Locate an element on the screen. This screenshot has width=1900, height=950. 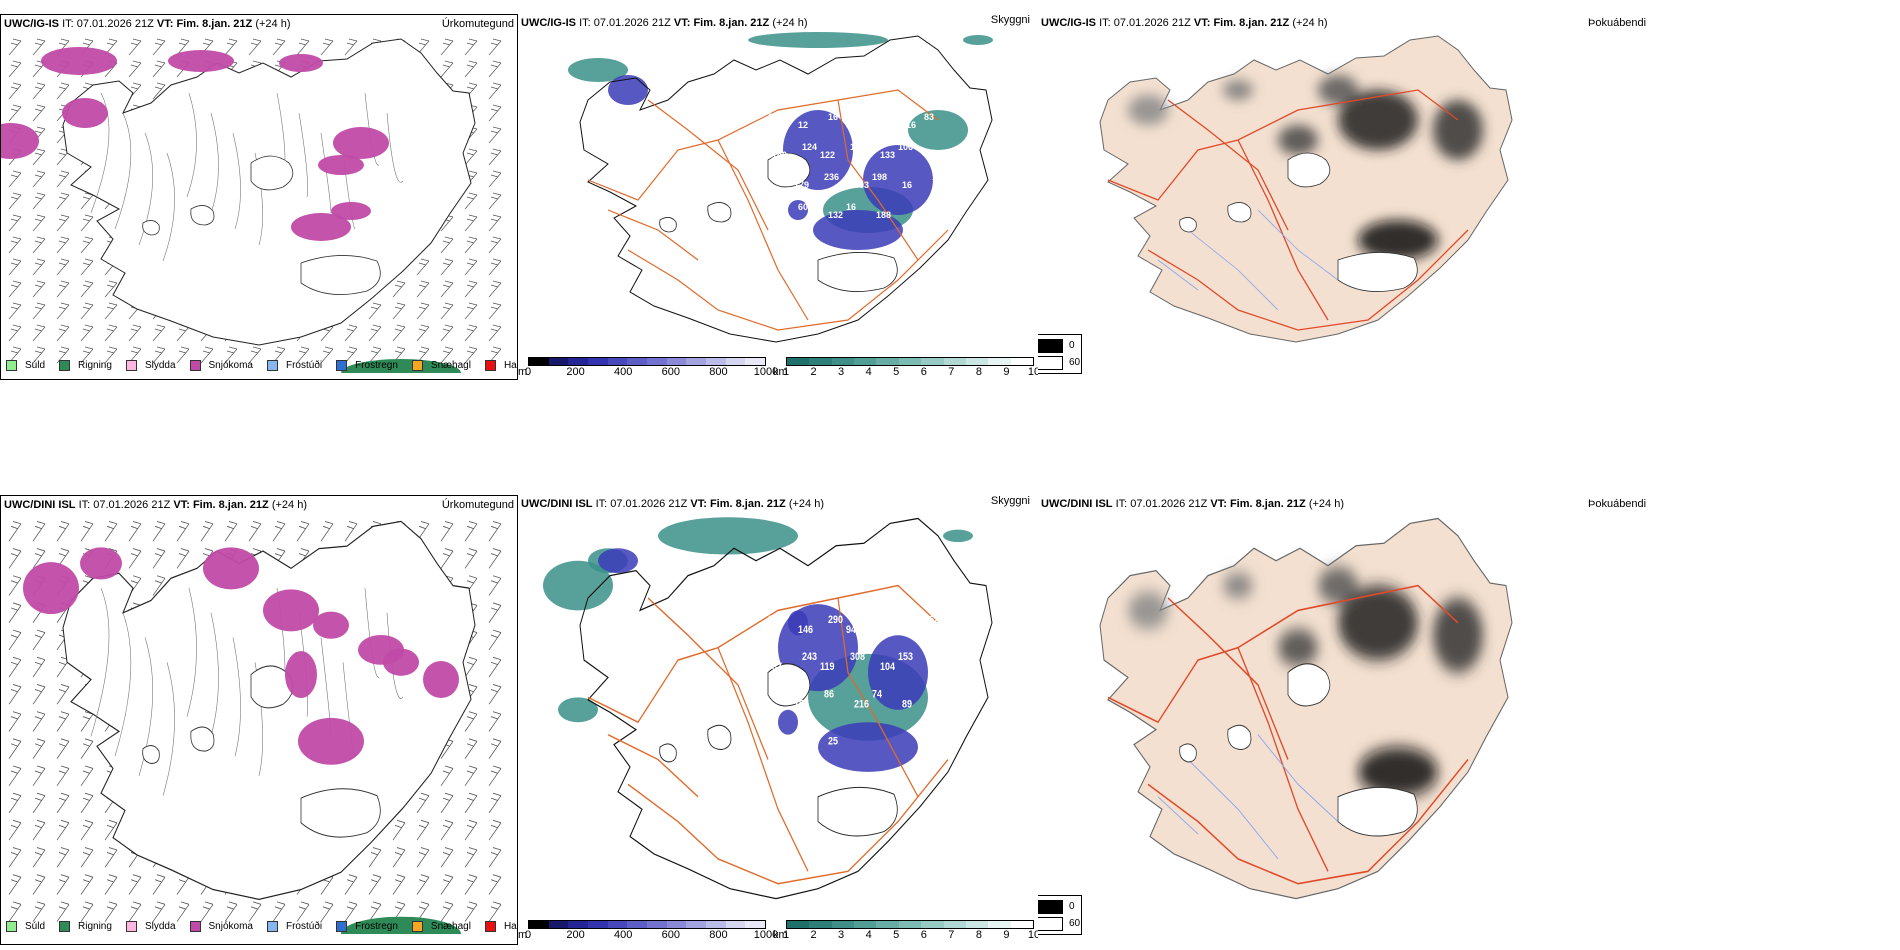
legend-item: Rigning is located at coordinates (85, 365).